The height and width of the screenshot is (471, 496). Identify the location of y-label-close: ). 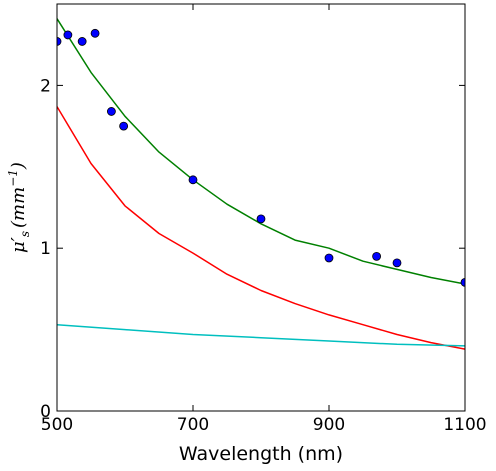
(18, 166).